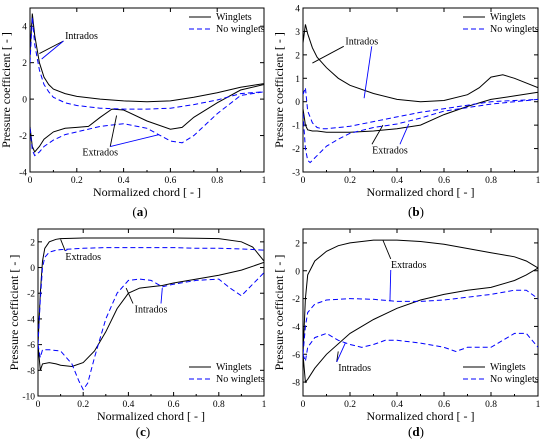 The image size is (550, 442). What do you see at coordinates (28, 398) in the screenshot?
I see `y-tick-label: -10` at bounding box center [28, 398].